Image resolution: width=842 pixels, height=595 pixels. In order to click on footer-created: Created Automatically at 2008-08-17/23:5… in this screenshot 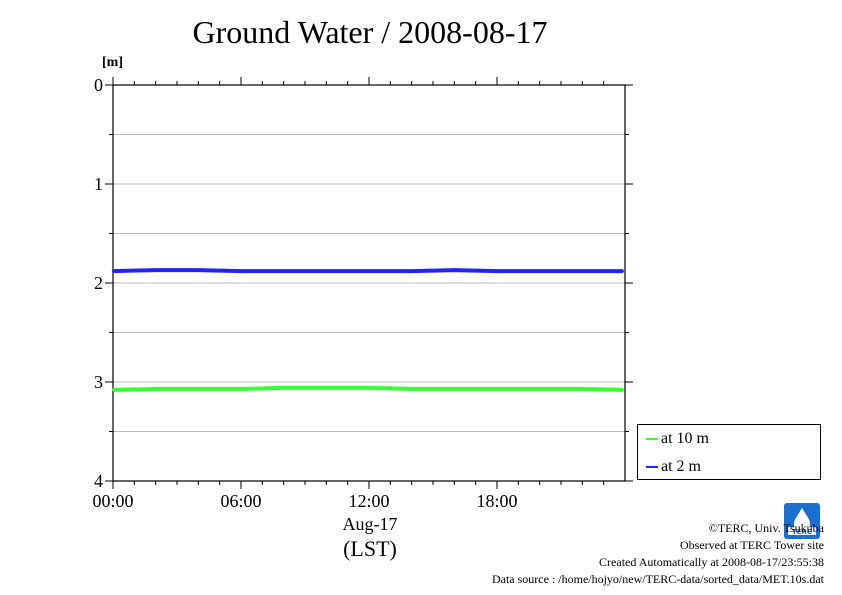, I will do `click(711, 562)`.